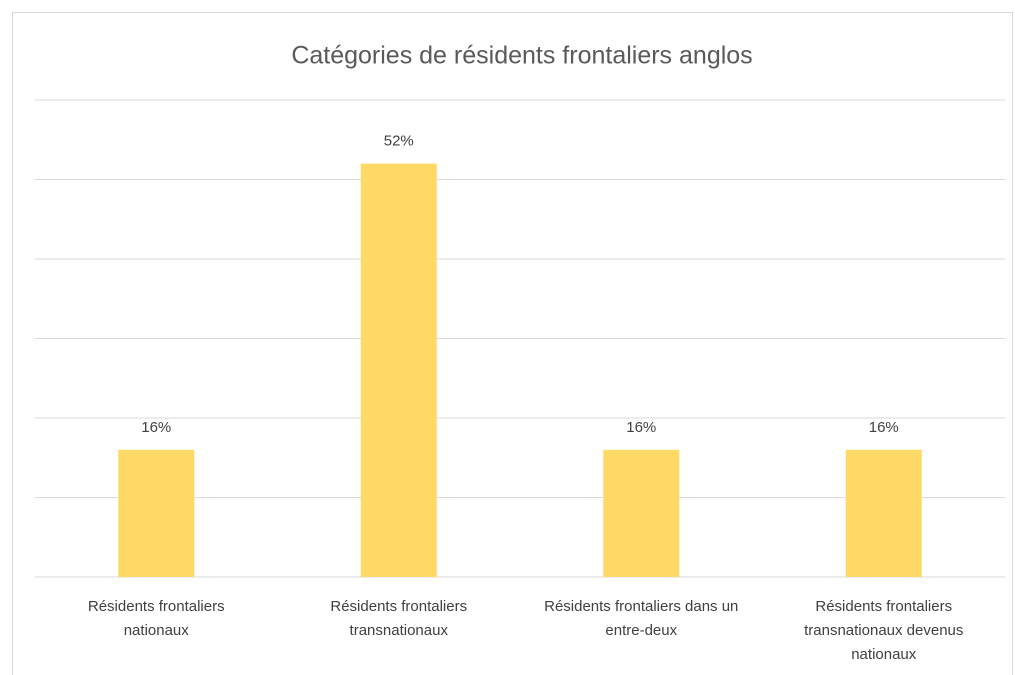 The width and height of the screenshot is (1015, 675). I want to click on x-tick-label: Résidents frontaliers transnationaux, so click(398, 618).